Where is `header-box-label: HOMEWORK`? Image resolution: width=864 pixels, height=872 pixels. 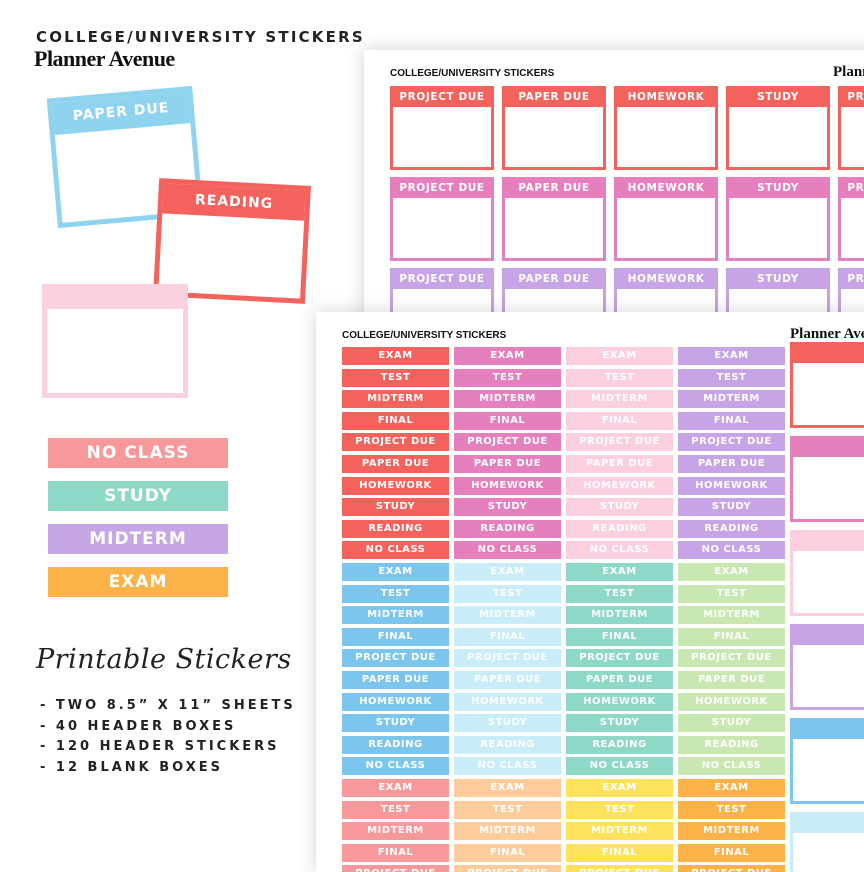
header-box-label: HOMEWORK is located at coordinates (666, 189).